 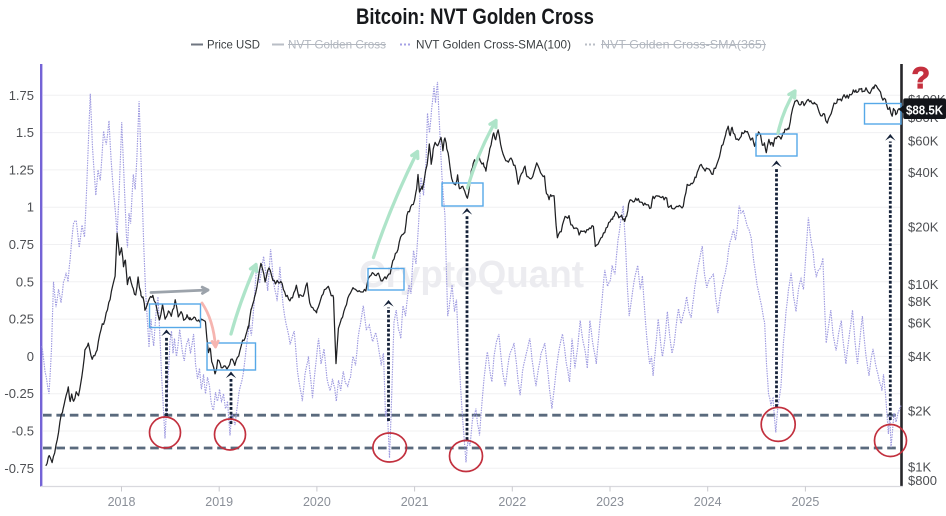 What do you see at coordinates (19, 393) in the screenshot?
I see `svg-text: -0.25` at bounding box center [19, 393].